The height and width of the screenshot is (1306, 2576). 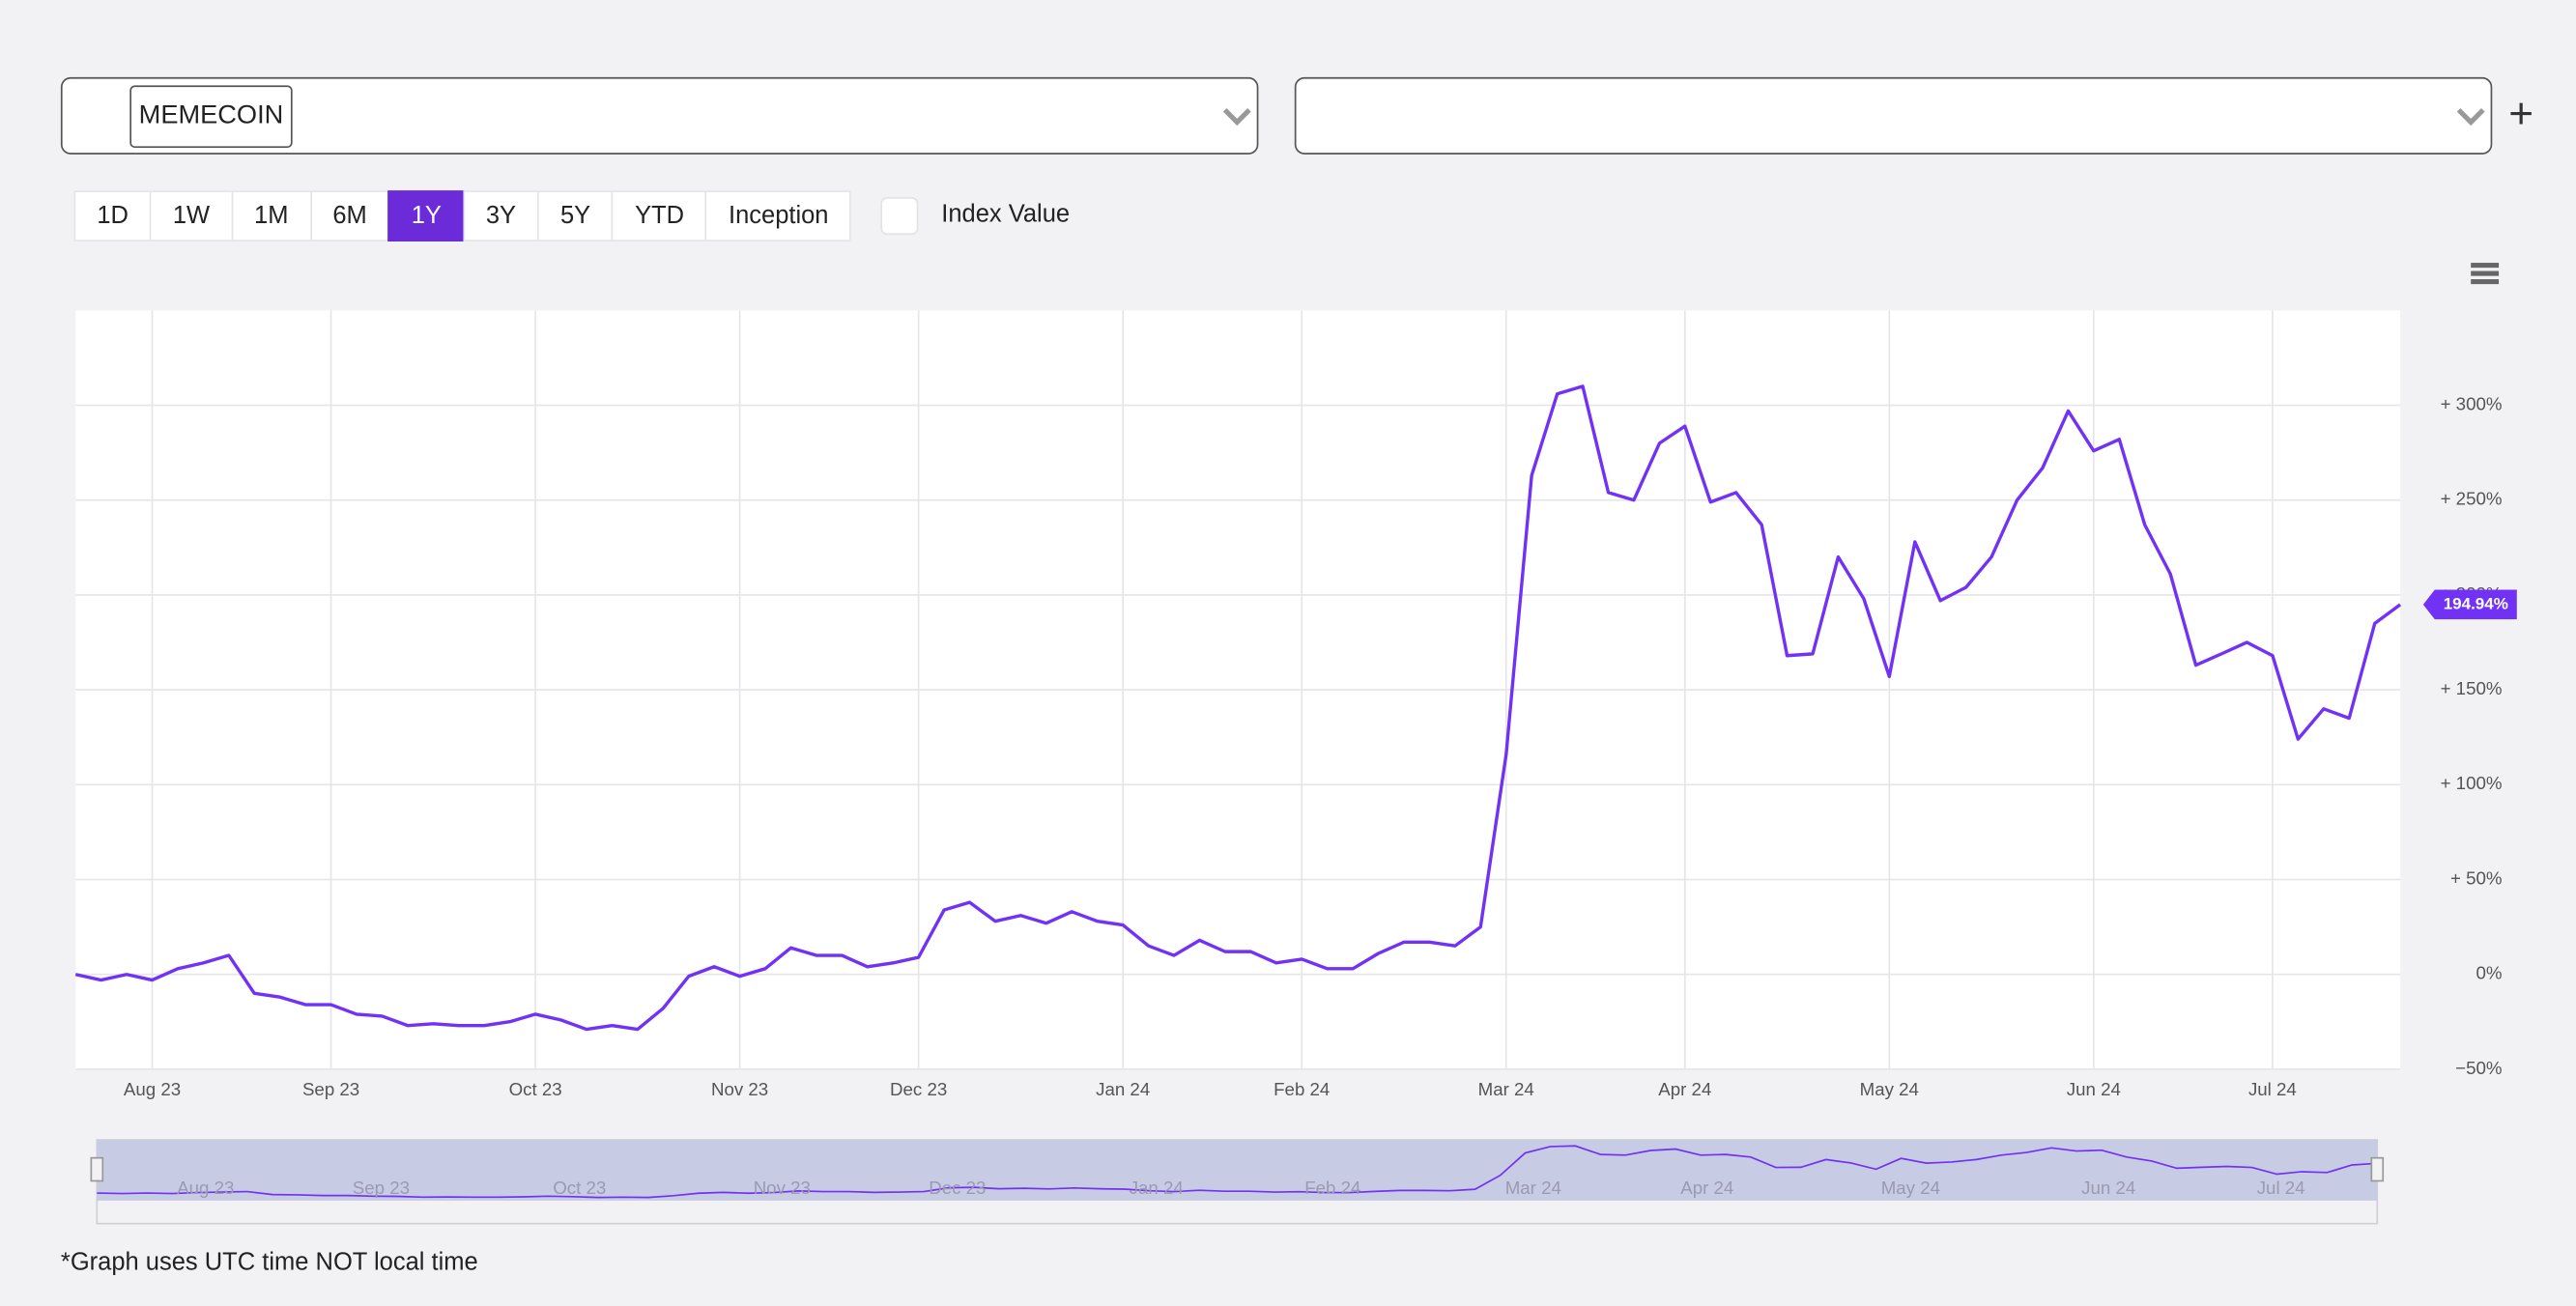 I want to click on menu-button, so click(x=2486, y=274).